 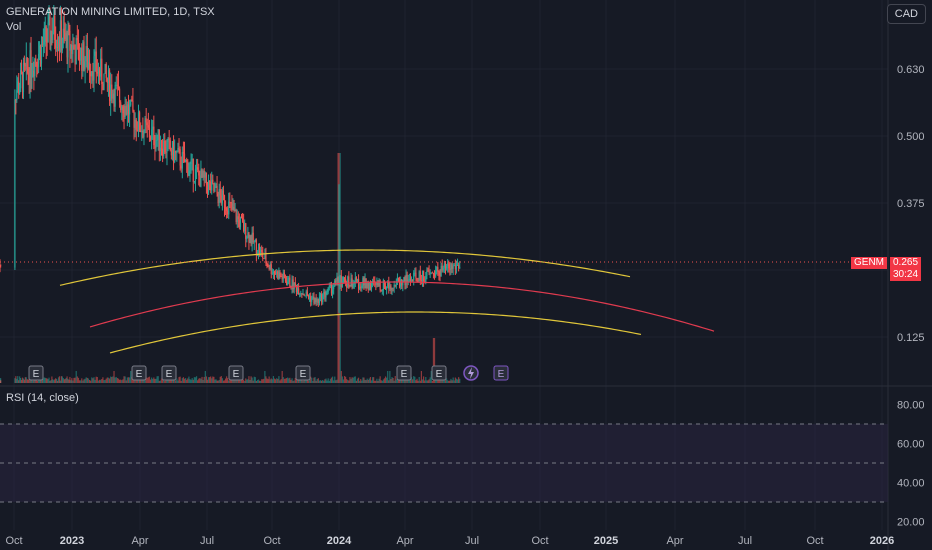 I want to click on currency-button: CAD, so click(x=906, y=14).